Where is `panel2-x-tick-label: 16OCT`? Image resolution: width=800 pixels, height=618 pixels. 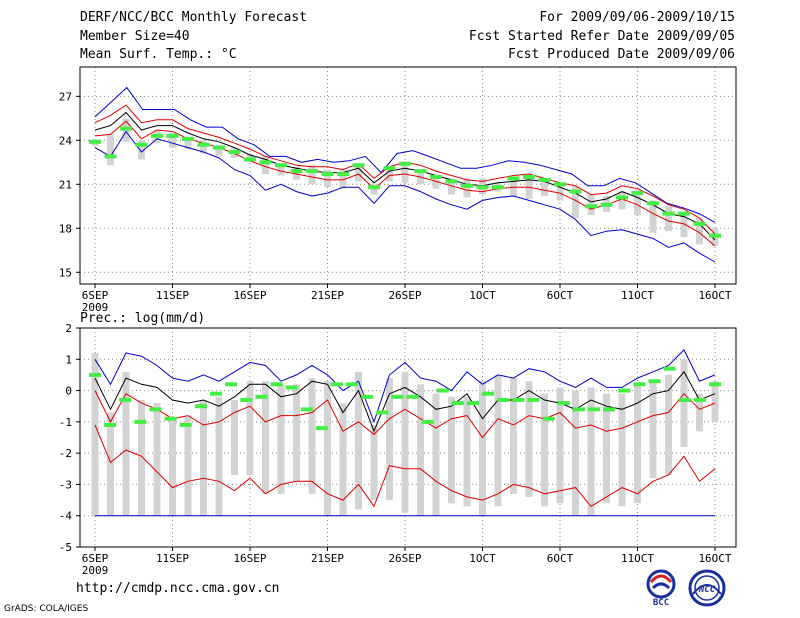
panel2-x-tick-label: 16OCT is located at coordinates (714, 558).